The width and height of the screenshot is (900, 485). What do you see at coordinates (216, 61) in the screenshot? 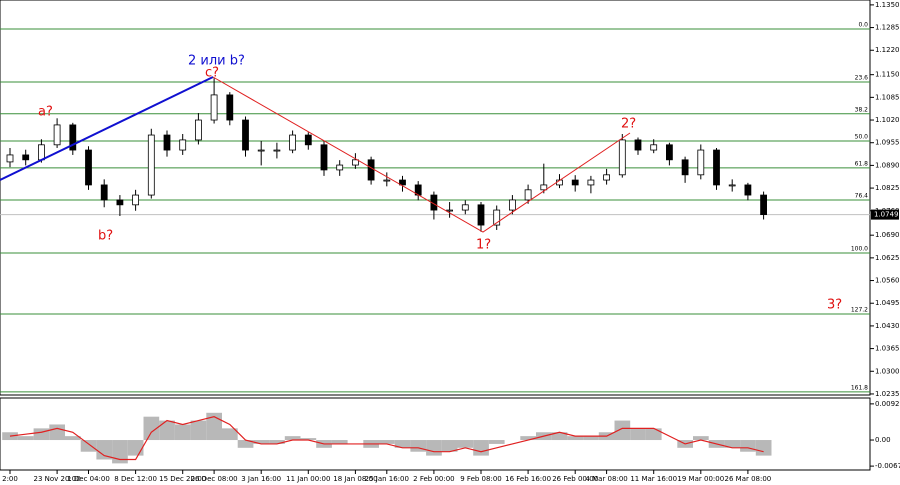
I see `wave-label: 2 или b?` at bounding box center [216, 61].